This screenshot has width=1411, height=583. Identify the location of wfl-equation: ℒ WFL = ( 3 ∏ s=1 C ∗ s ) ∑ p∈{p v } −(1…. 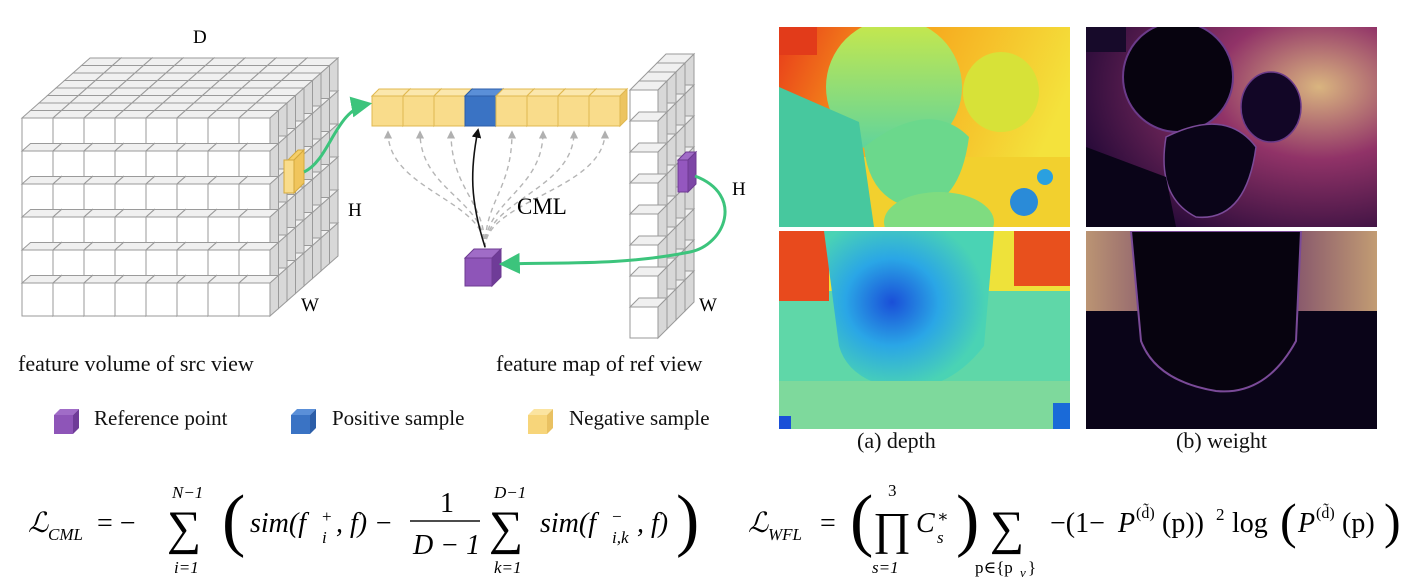
(1074, 530).